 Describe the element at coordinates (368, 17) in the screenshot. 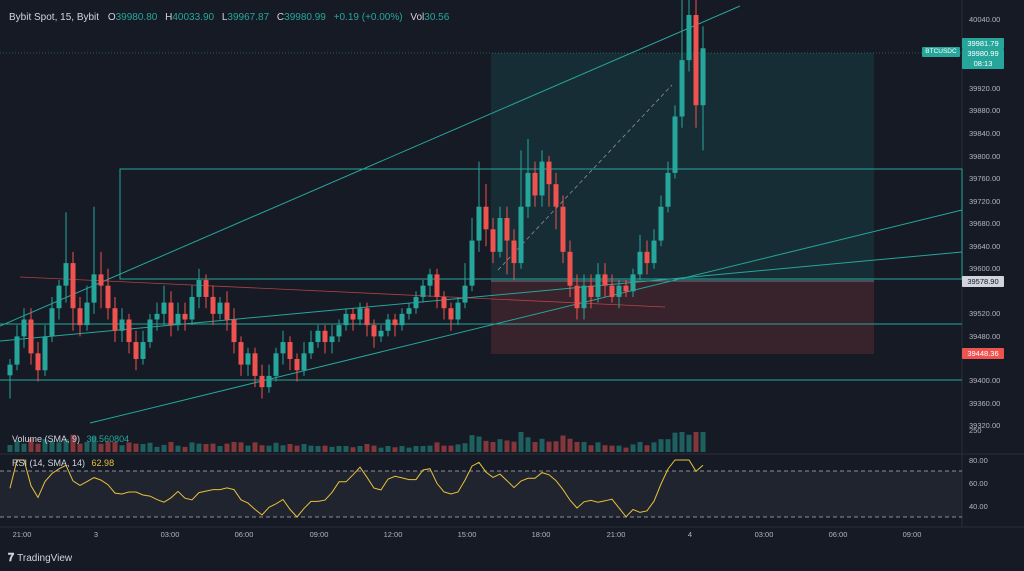

I see `change-value: +0.19 (+0.00%)` at that location.